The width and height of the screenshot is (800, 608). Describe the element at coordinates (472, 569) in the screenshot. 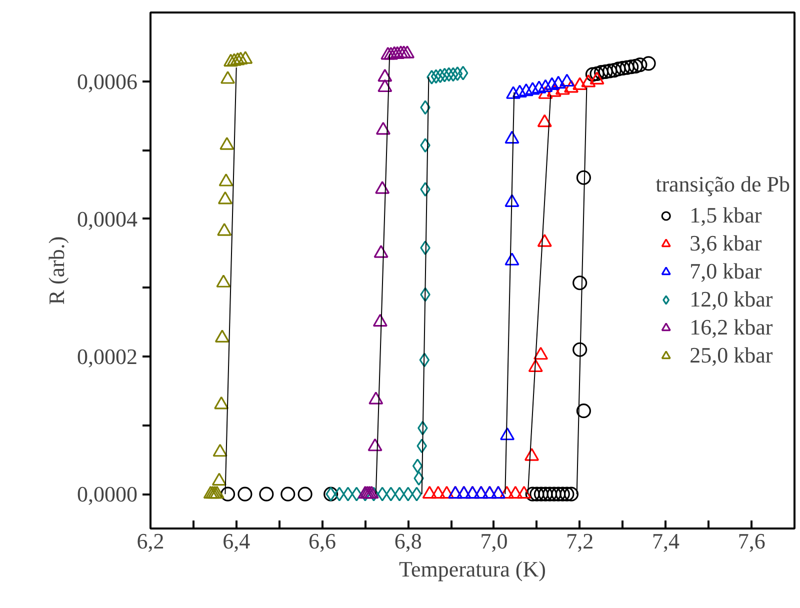

I see `x-axis-title: Temperatura (K)` at that location.